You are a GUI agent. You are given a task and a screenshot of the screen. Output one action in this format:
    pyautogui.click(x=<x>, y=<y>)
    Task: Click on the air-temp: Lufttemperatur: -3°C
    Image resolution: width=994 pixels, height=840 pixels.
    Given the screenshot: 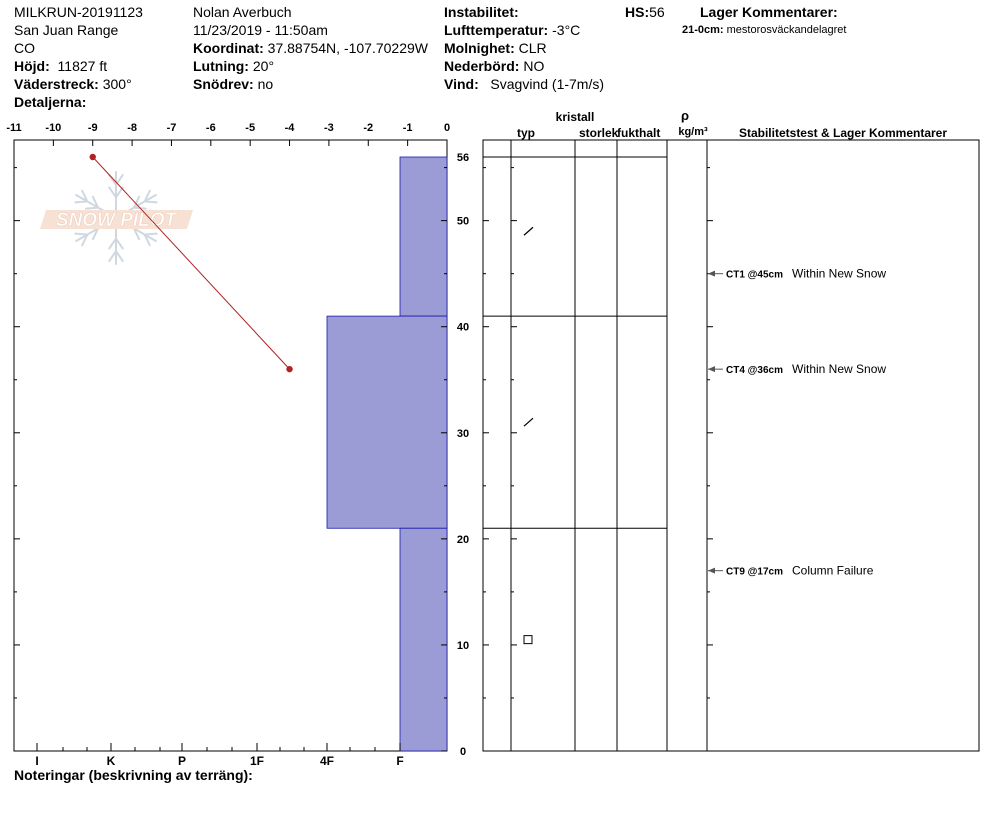 What is the action you would take?
    pyautogui.click(x=512, y=30)
    